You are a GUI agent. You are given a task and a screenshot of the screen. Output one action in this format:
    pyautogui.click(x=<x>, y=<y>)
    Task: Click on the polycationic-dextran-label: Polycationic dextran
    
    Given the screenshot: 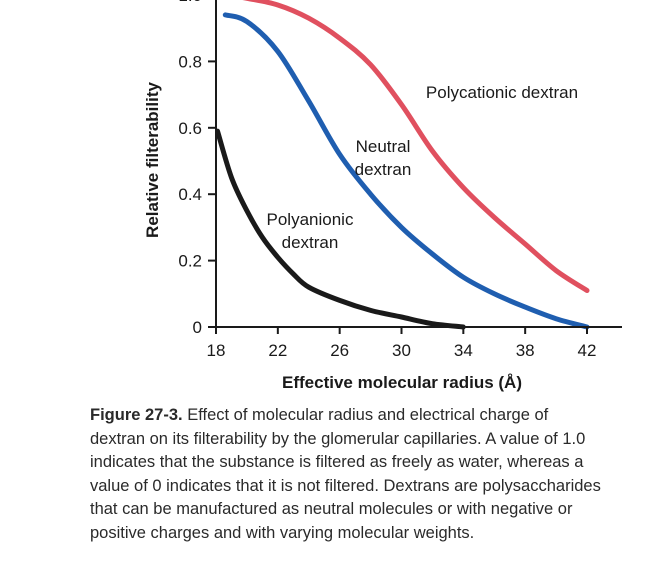 What is the action you would take?
    pyautogui.click(x=502, y=92)
    